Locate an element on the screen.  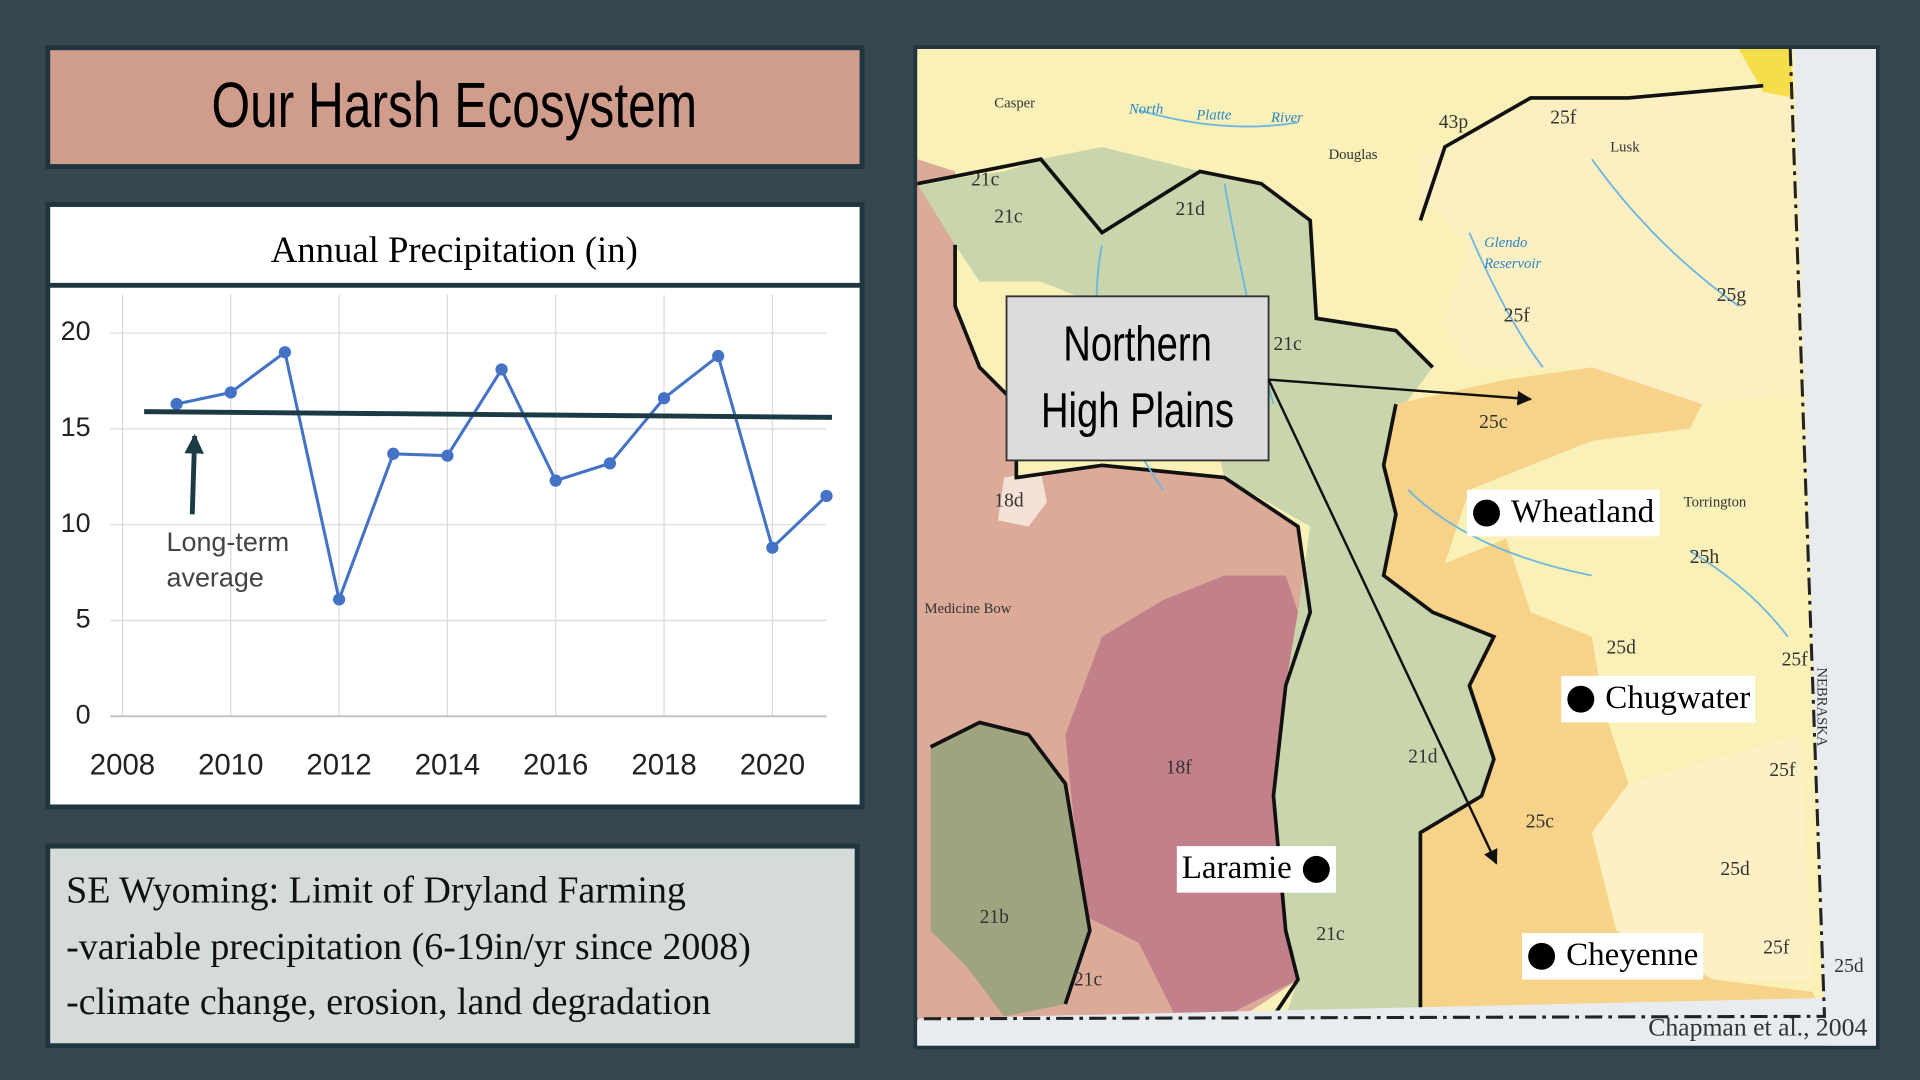
y-tick-label: 10 is located at coordinates (76, 523).